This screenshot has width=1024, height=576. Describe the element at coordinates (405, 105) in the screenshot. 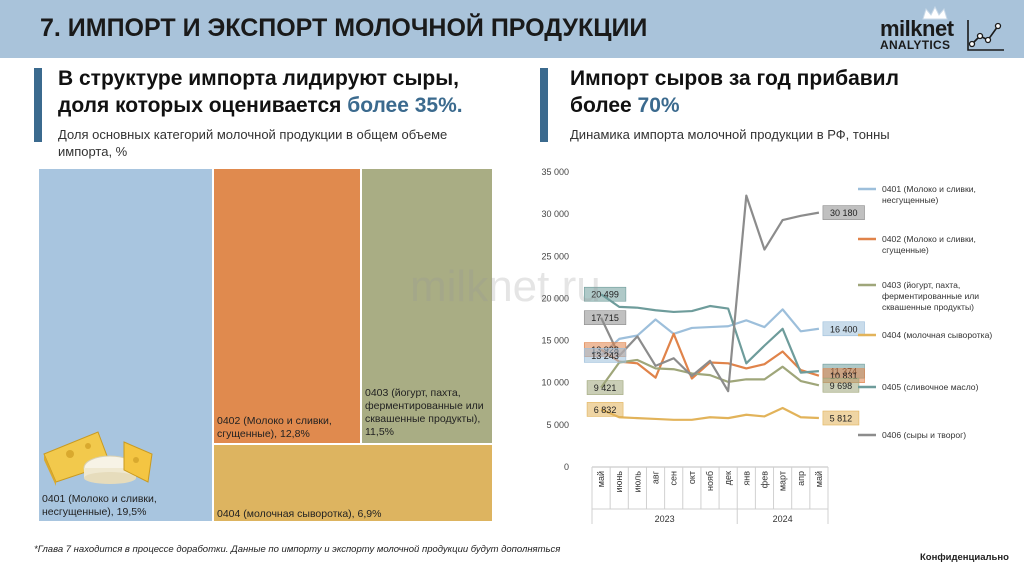

I see `left-headline-highlight: более 35%.` at that location.